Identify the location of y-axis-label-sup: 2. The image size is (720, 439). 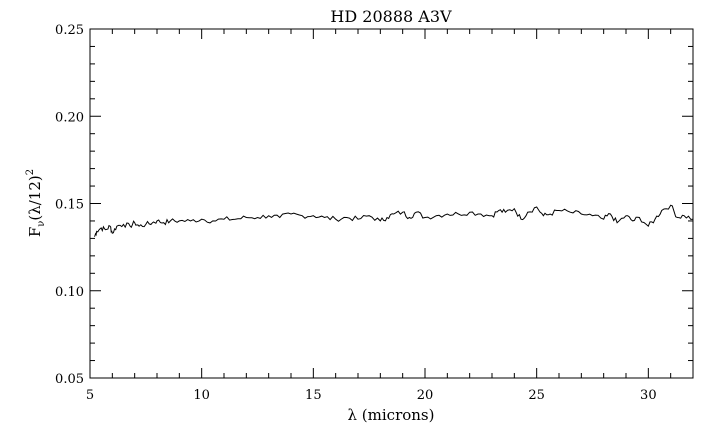
(30, 172).